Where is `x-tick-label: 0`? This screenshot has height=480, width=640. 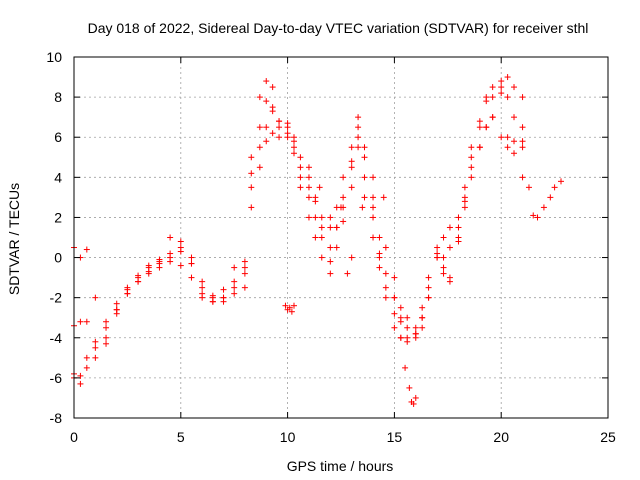 x-tick-label: 0 is located at coordinates (74, 437).